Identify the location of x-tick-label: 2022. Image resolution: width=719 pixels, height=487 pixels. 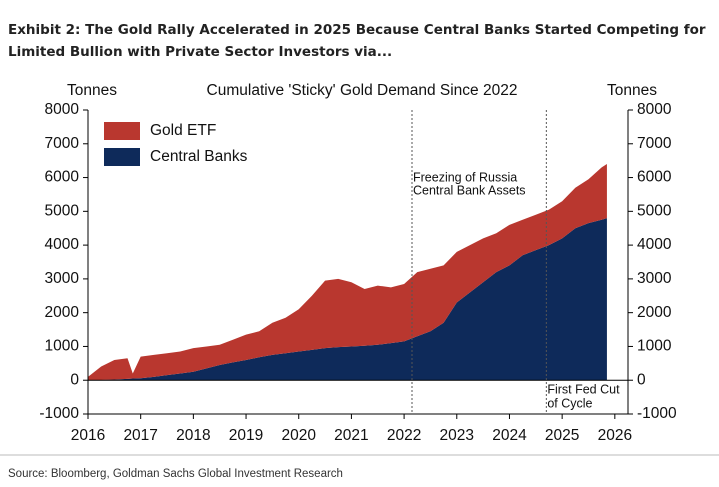
(404, 435).